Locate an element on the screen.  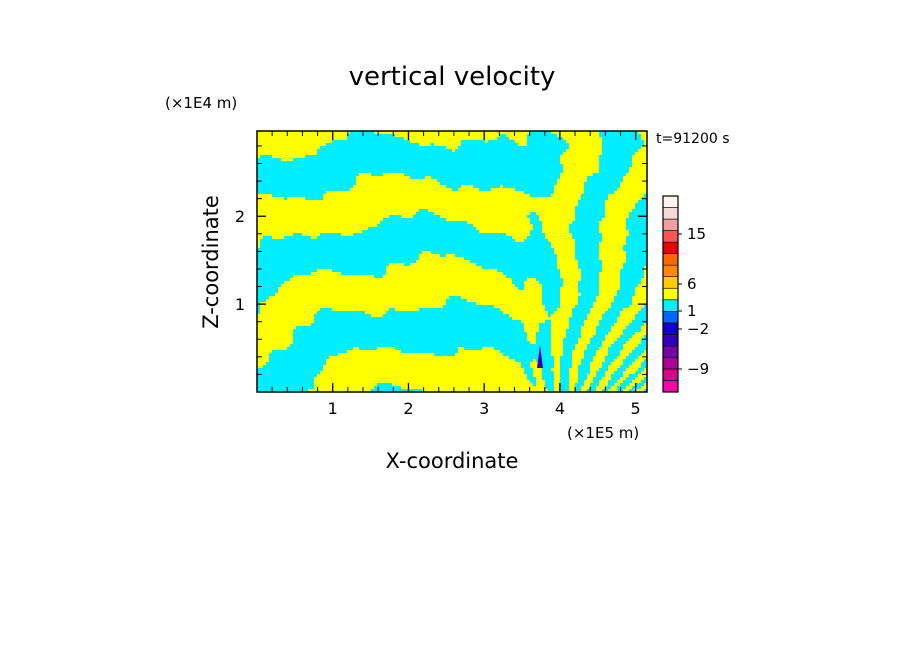
y-unit-label: (×1E4 m) is located at coordinates (201, 103).